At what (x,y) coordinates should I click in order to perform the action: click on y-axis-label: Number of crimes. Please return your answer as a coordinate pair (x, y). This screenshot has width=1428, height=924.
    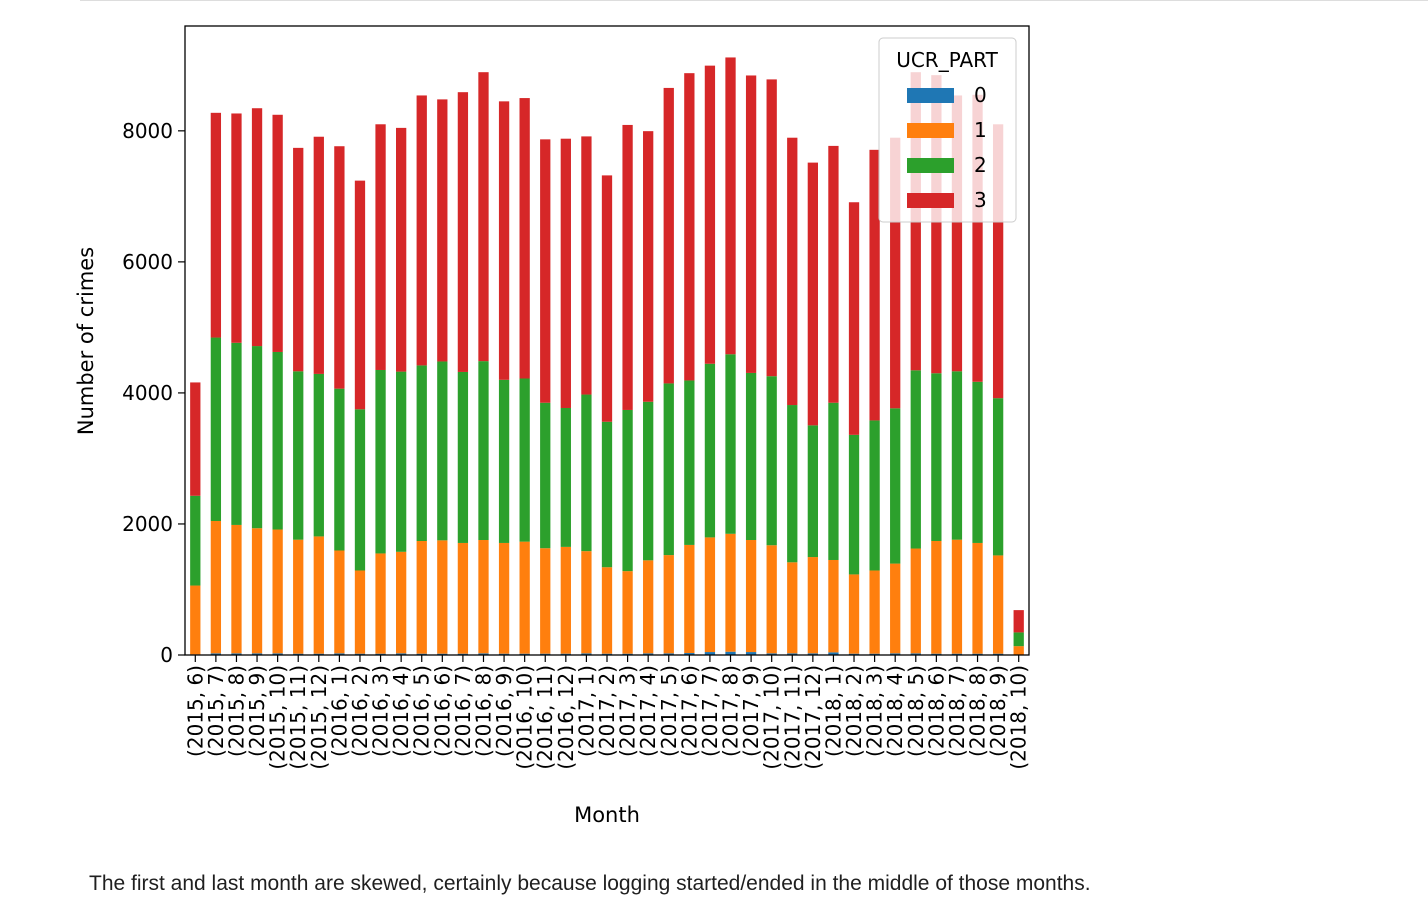
    Looking at the image, I should click on (86, 341).